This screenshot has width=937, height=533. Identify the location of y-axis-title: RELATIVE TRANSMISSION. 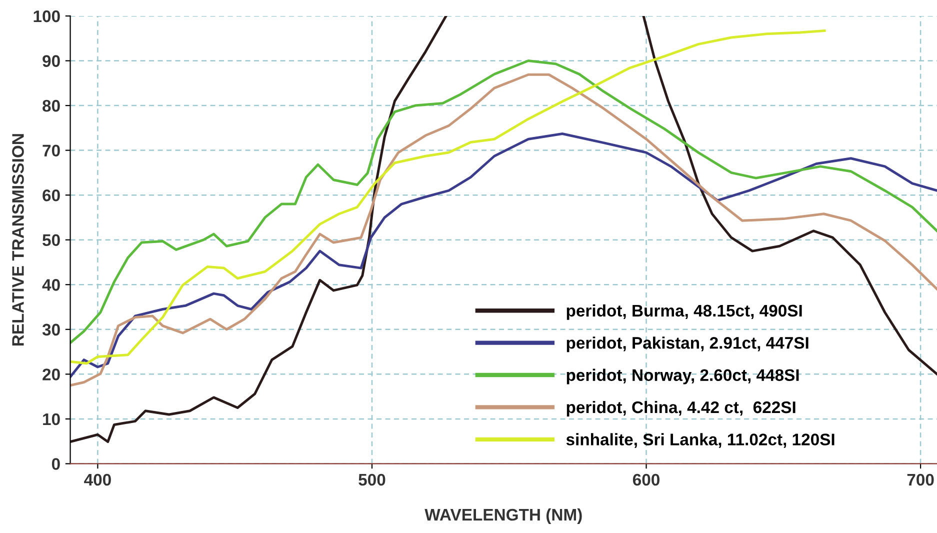
(18, 240).